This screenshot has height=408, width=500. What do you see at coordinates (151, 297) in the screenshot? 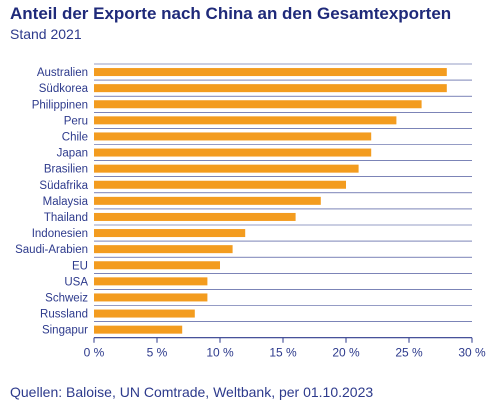
I see `bar-schweiz` at bounding box center [151, 297].